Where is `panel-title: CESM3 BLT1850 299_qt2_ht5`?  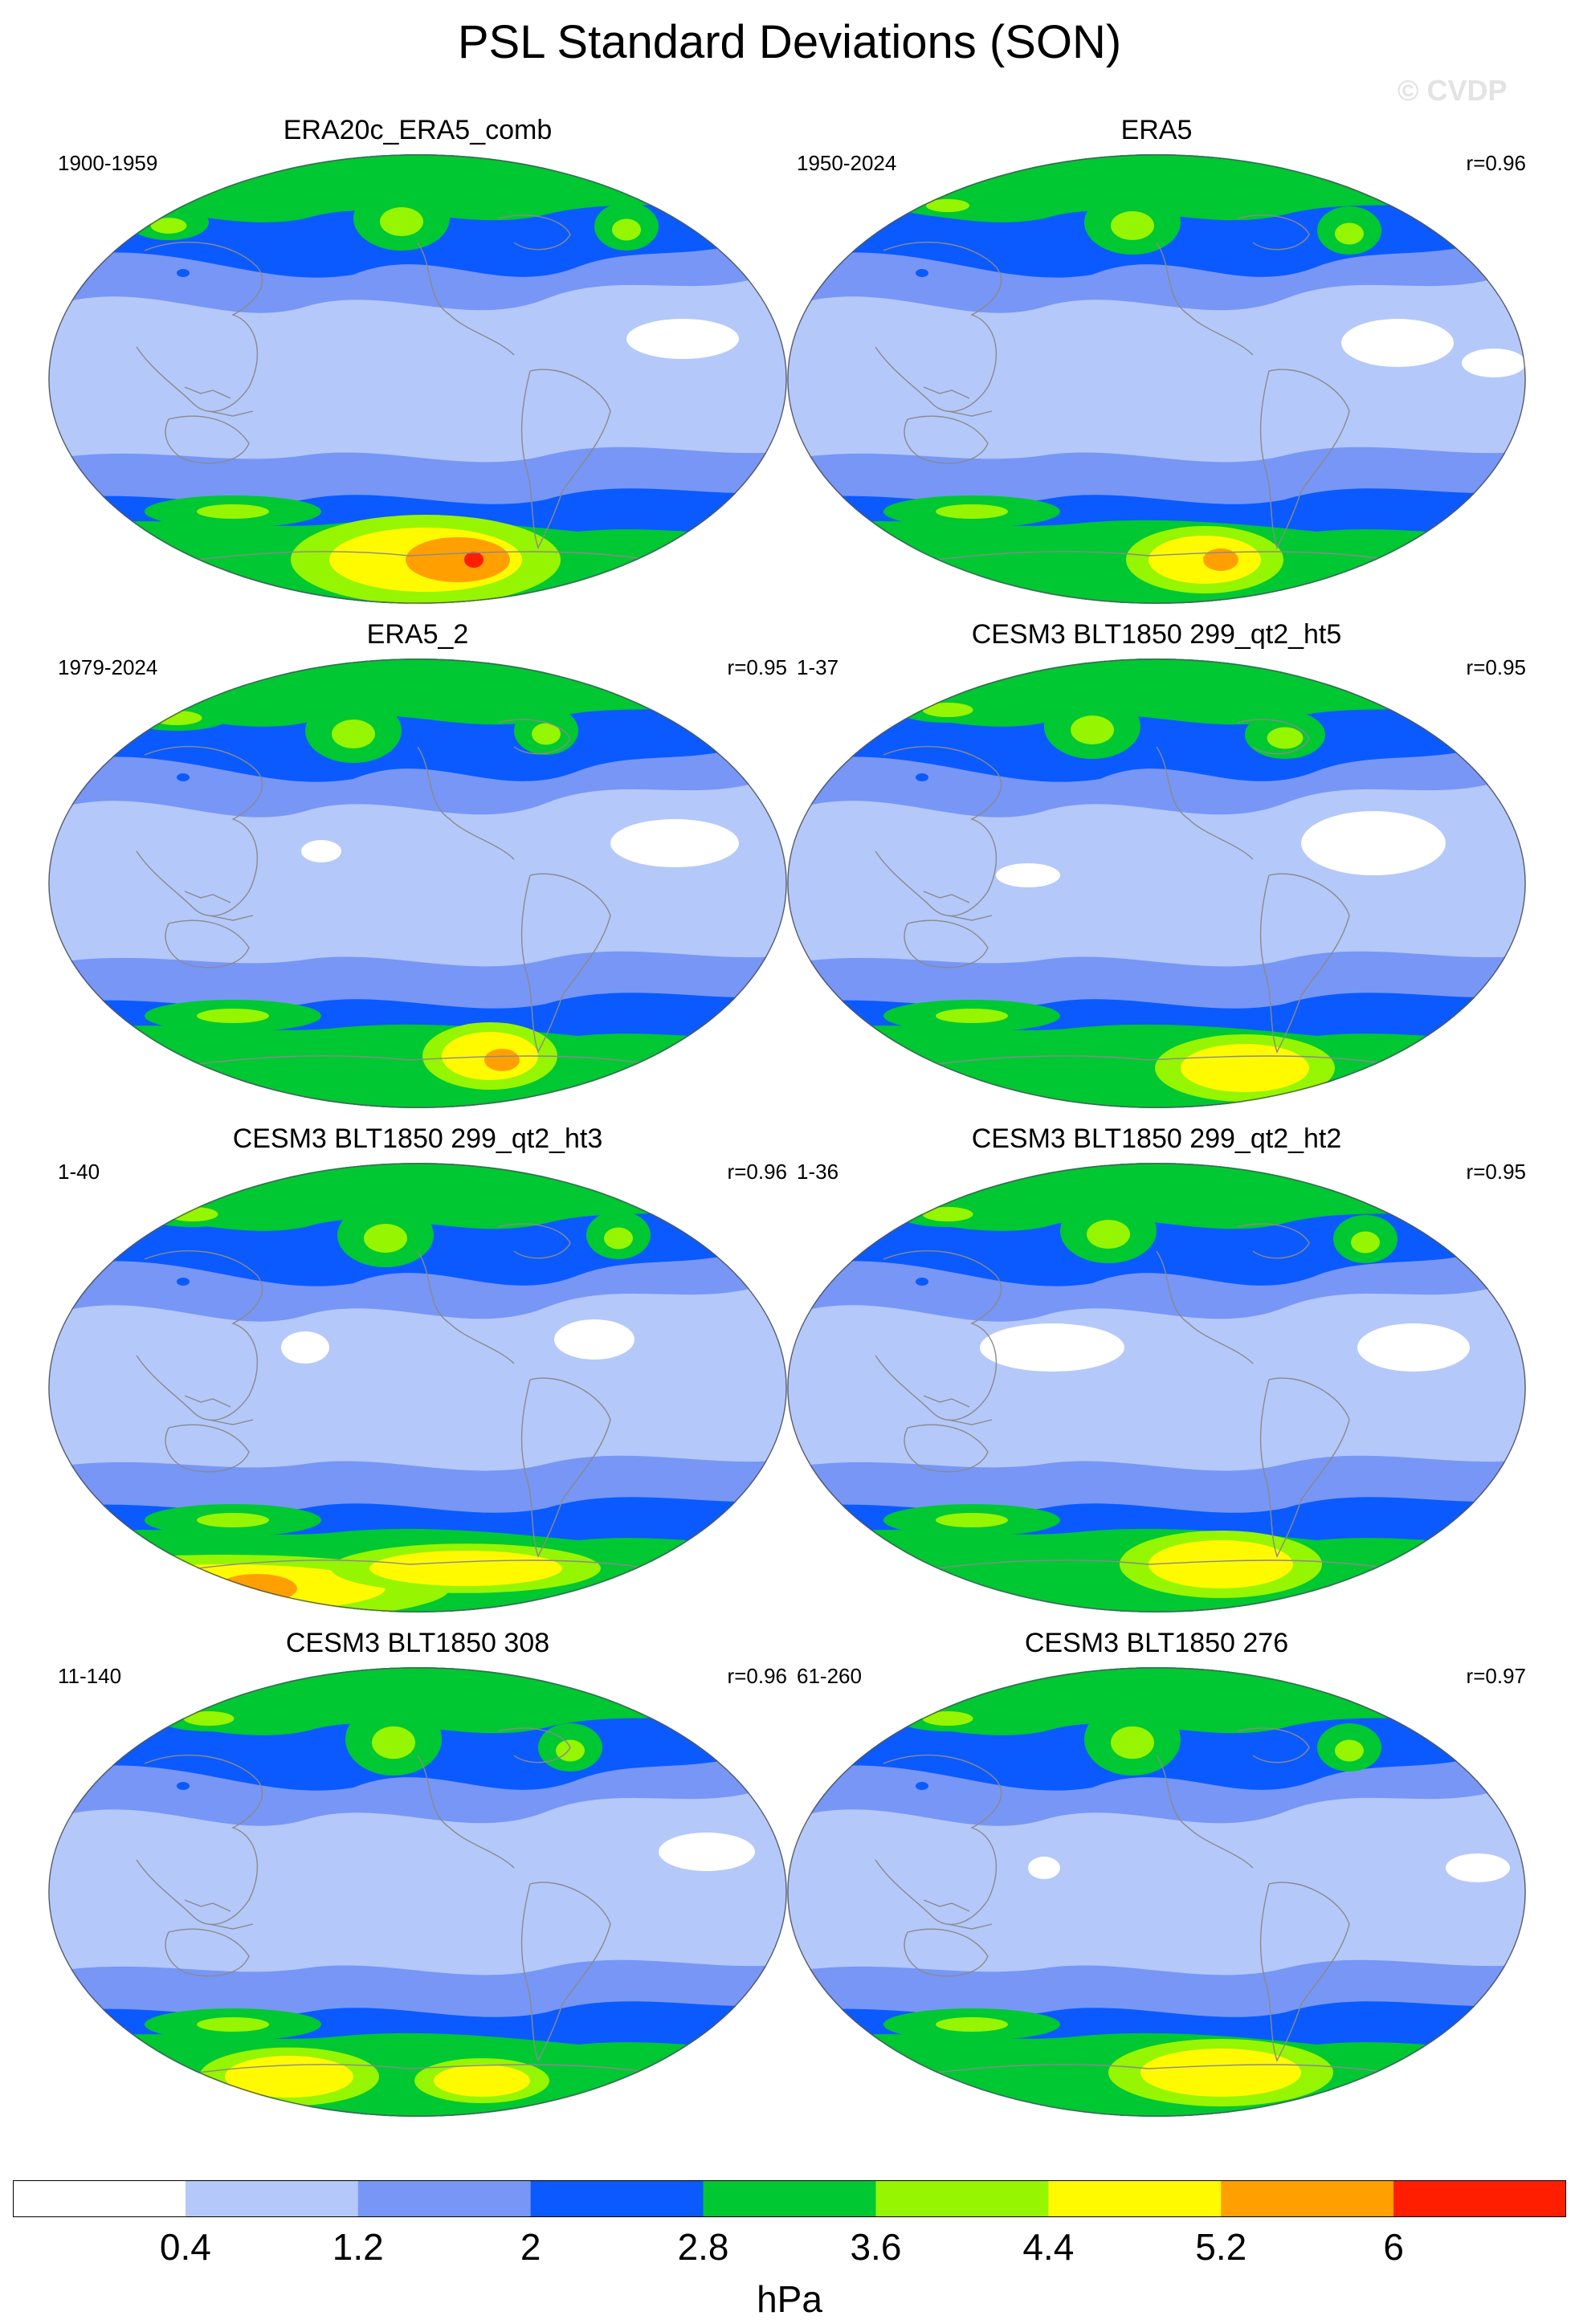
panel-title: CESM3 BLT1850 299_qt2_ht5 is located at coordinates (1156, 635).